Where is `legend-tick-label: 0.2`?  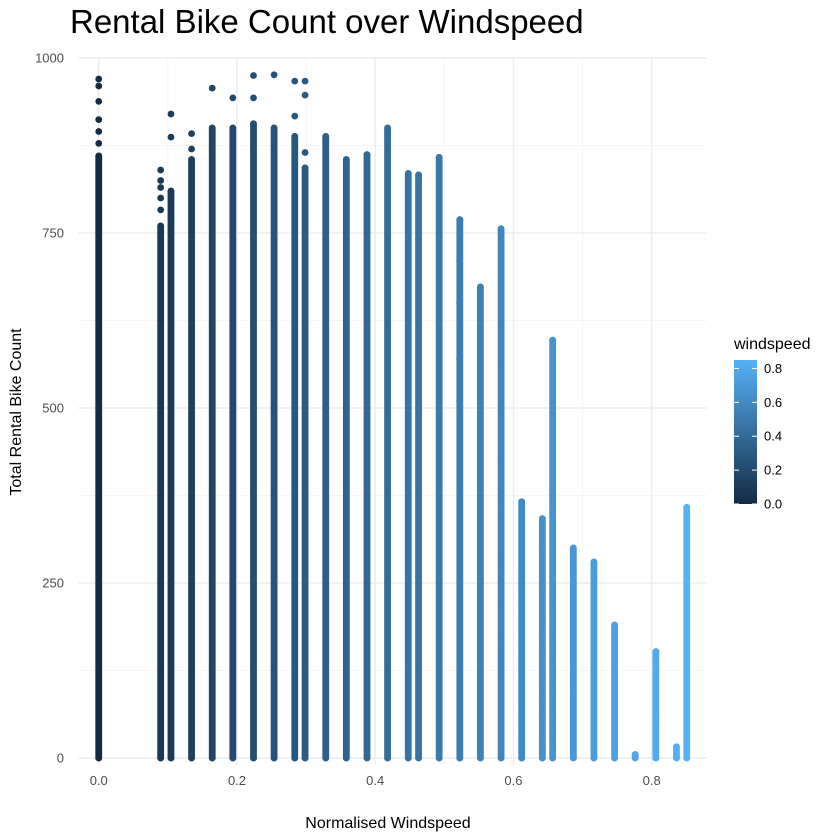
legend-tick-label: 0.2 is located at coordinates (773, 470).